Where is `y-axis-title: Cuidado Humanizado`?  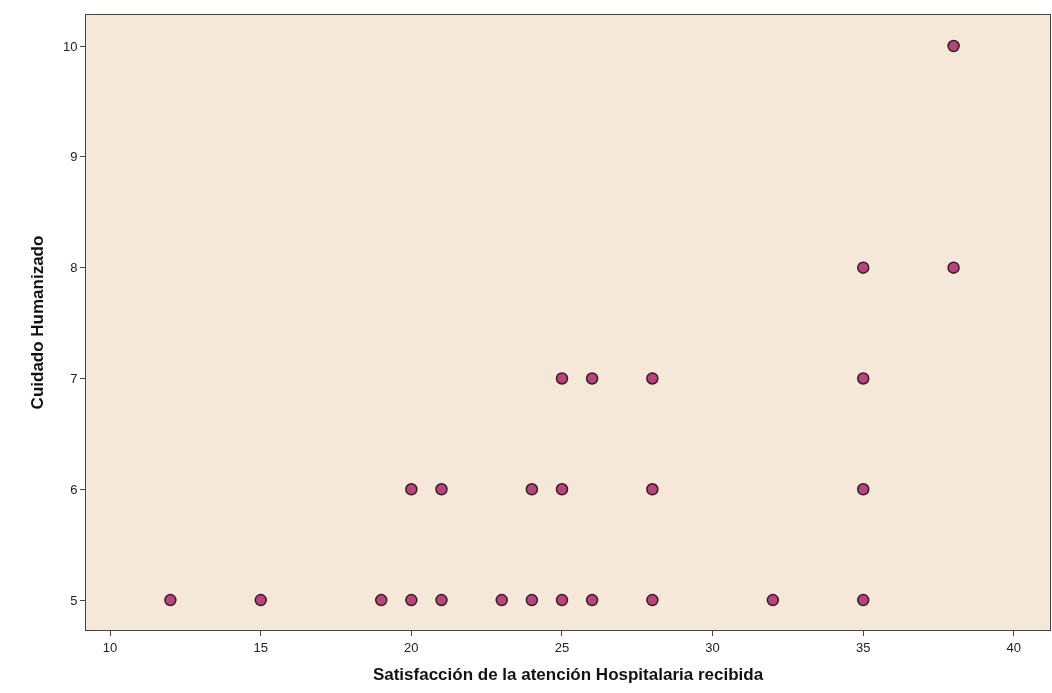
y-axis-title: Cuidado Humanizado is located at coordinates (38, 322).